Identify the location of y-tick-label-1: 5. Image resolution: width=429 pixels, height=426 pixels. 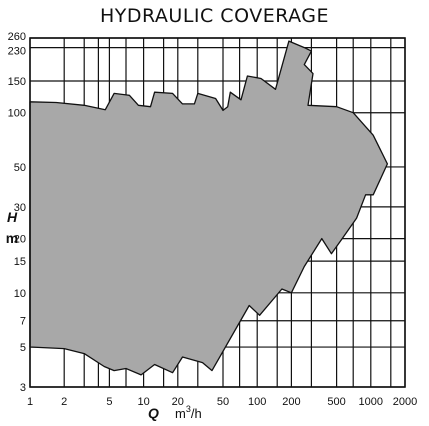
(23, 348).